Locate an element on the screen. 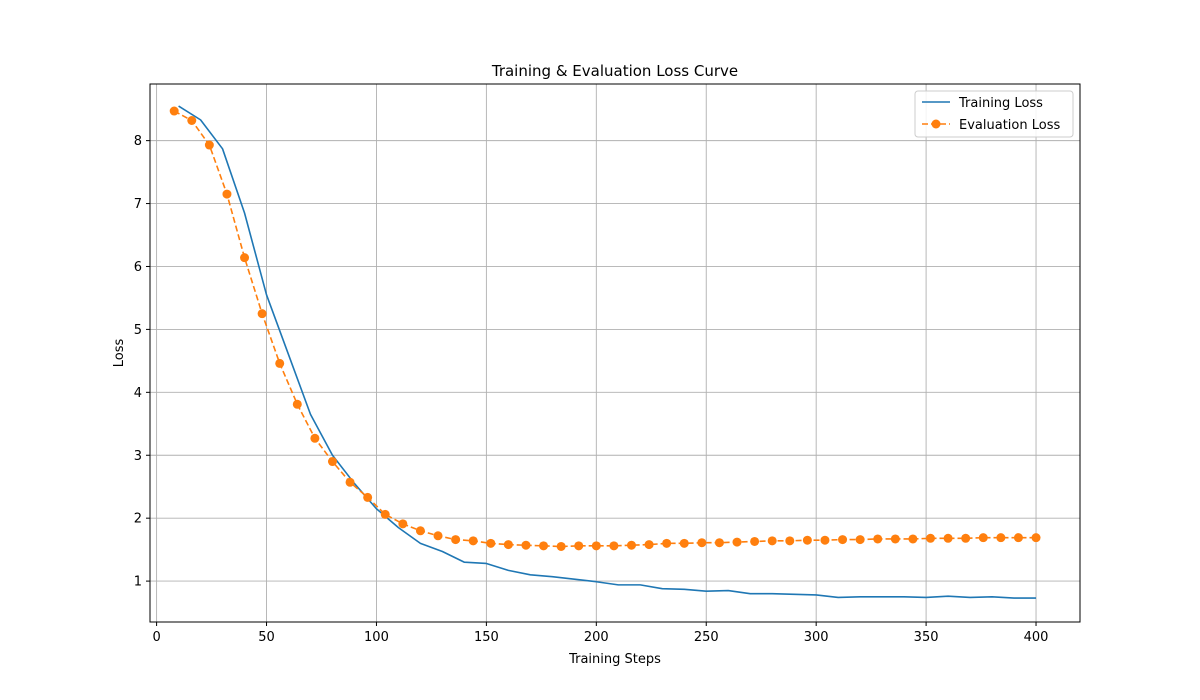 The height and width of the screenshot is (700, 1200). y-tick-label: 6 is located at coordinates (138, 267).